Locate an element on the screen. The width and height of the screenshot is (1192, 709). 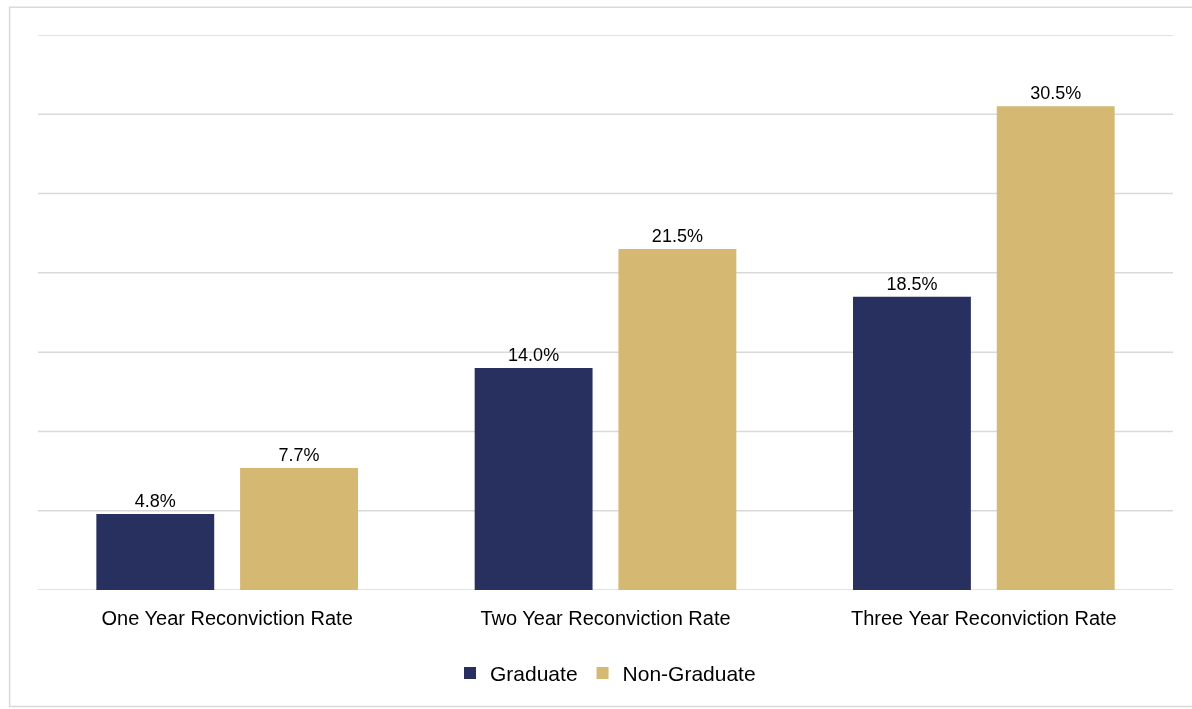
legend-label: Graduate is located at coordinates (534, 674).